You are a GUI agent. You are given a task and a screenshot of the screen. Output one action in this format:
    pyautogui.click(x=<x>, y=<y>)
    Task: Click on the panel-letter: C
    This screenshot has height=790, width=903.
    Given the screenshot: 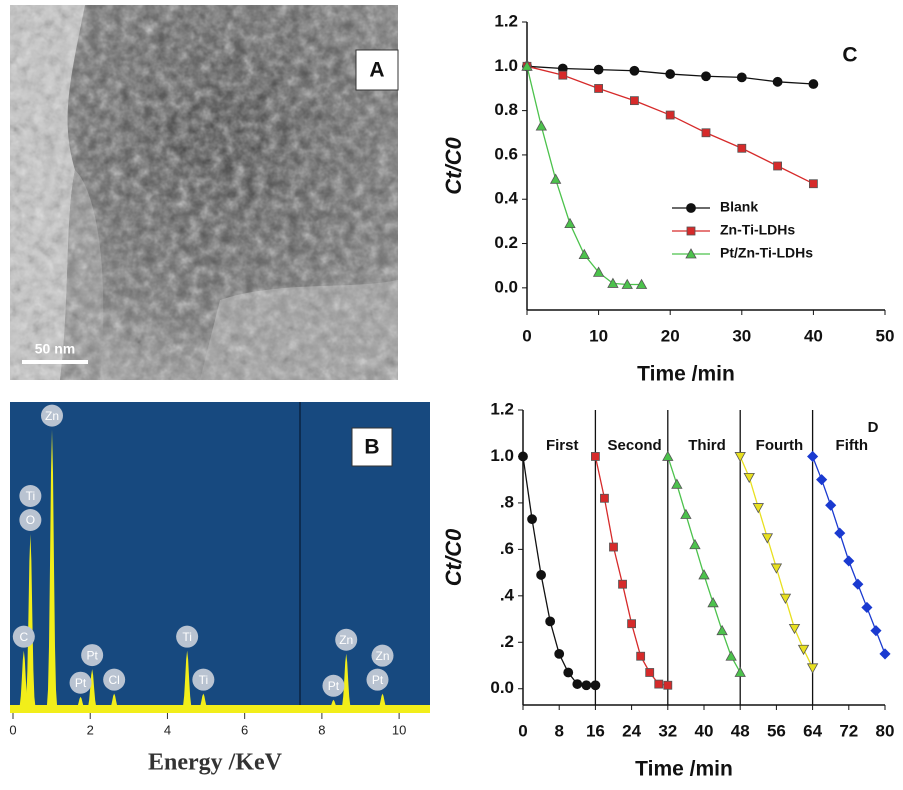 What is the action you would take?
    pyautogui.click(x=849, y=55)
    